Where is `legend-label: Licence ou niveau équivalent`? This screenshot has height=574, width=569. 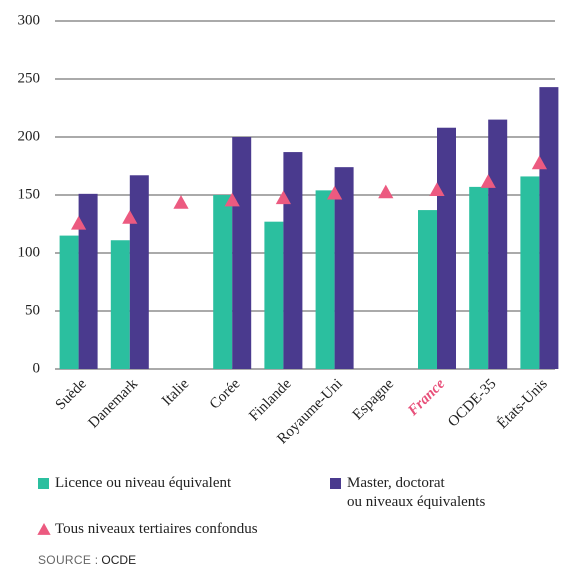
legend-label: Licence ou niveau équivalent is located at coordinates (143, 483).